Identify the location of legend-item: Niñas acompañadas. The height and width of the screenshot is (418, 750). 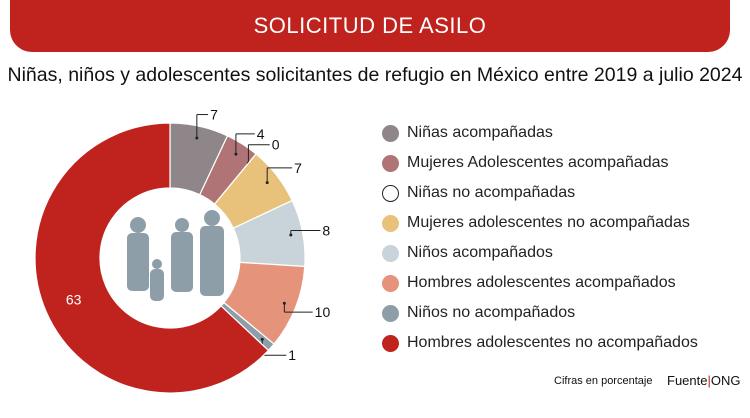
(540, 133).